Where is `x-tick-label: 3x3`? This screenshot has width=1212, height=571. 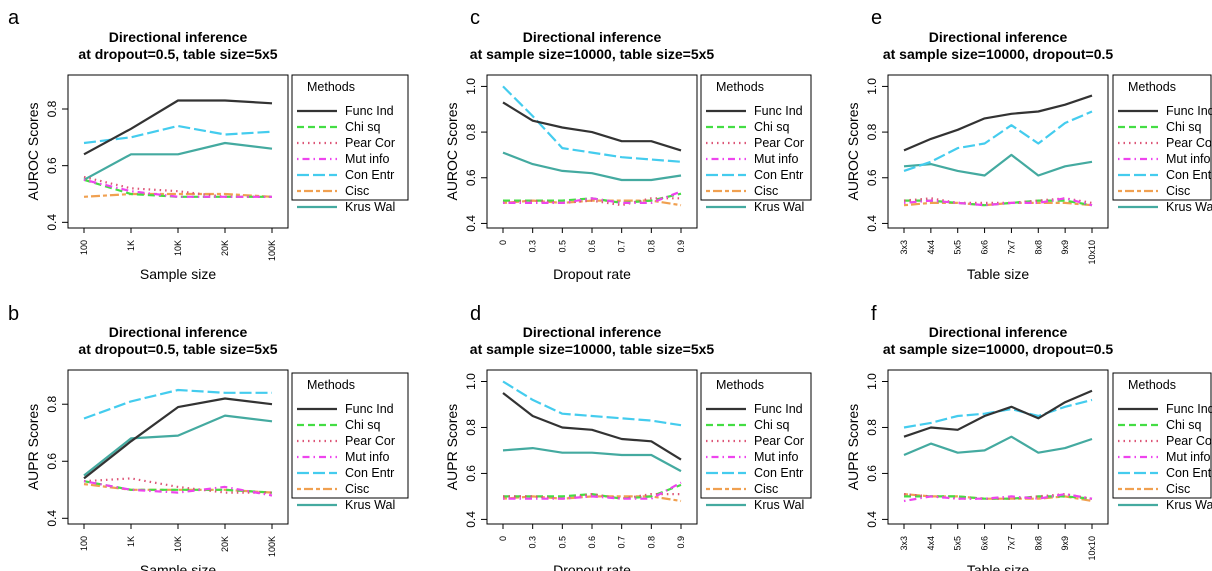 x-tick-label: 3x3 is located at coordinates (904, 543).